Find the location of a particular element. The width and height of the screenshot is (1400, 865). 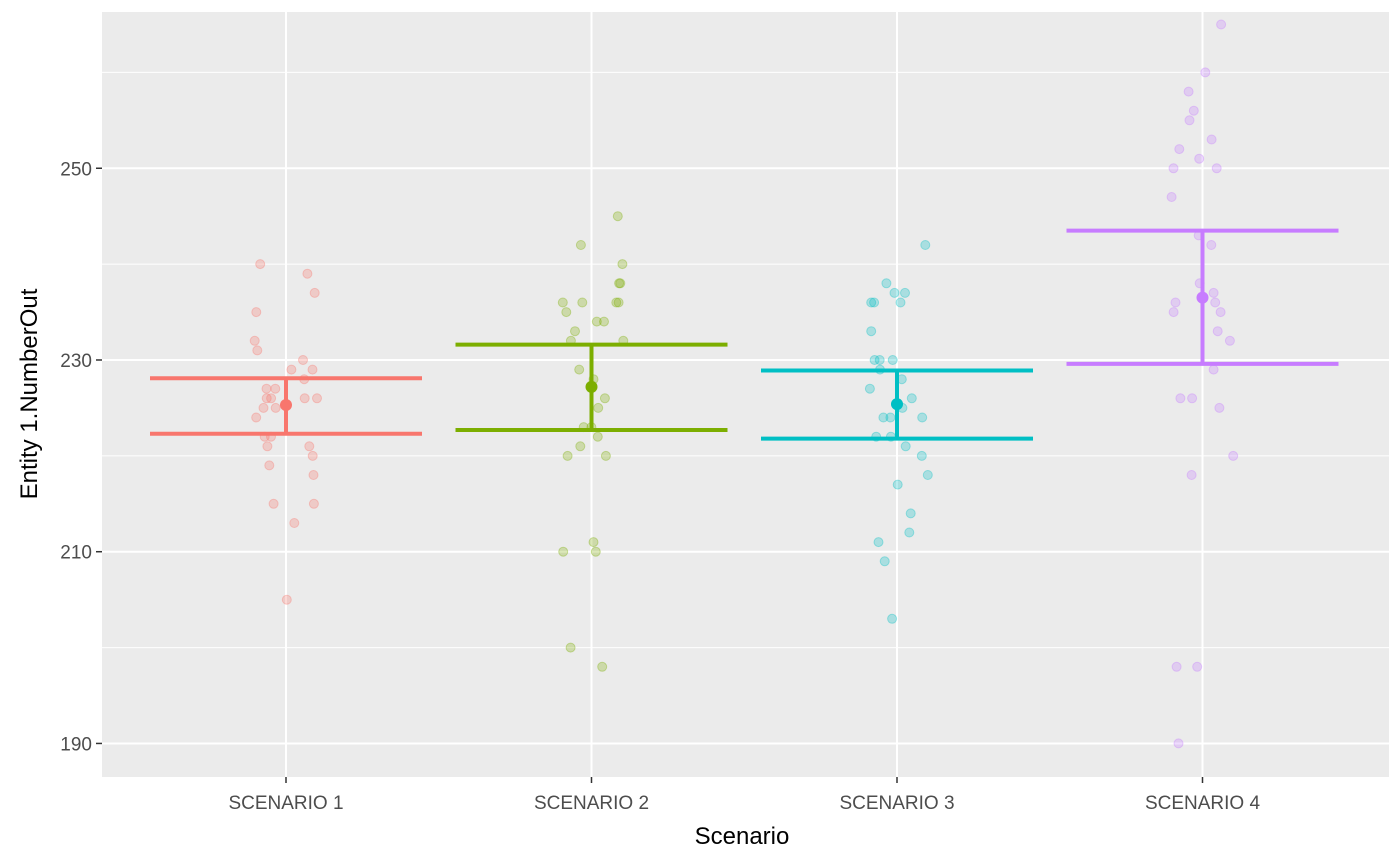

y-axis-title: Entity 1.NumberOut is located at coordinates (29, 393).